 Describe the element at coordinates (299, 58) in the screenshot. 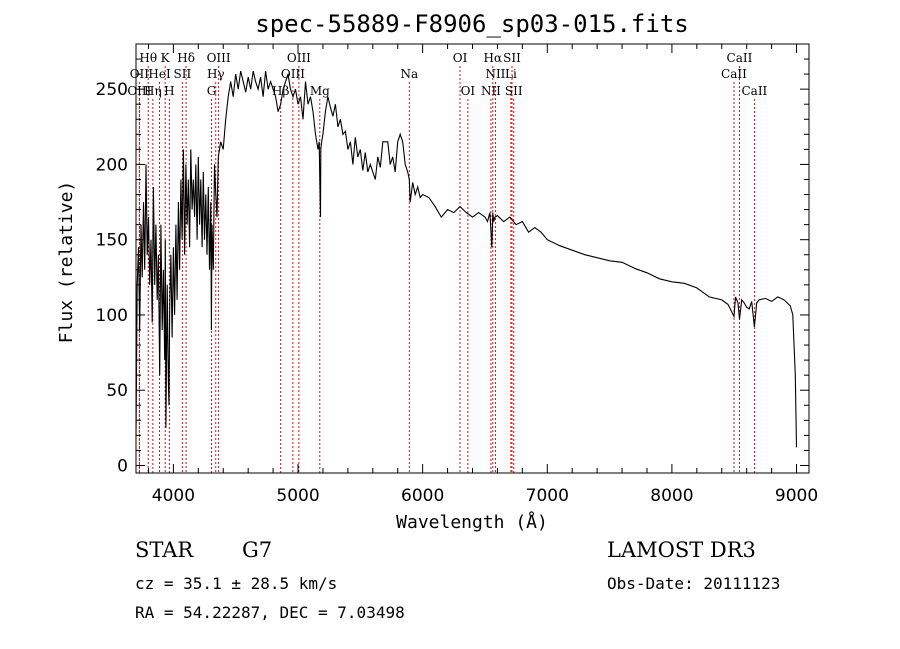

I see `line-label-4: OIII` at that location.